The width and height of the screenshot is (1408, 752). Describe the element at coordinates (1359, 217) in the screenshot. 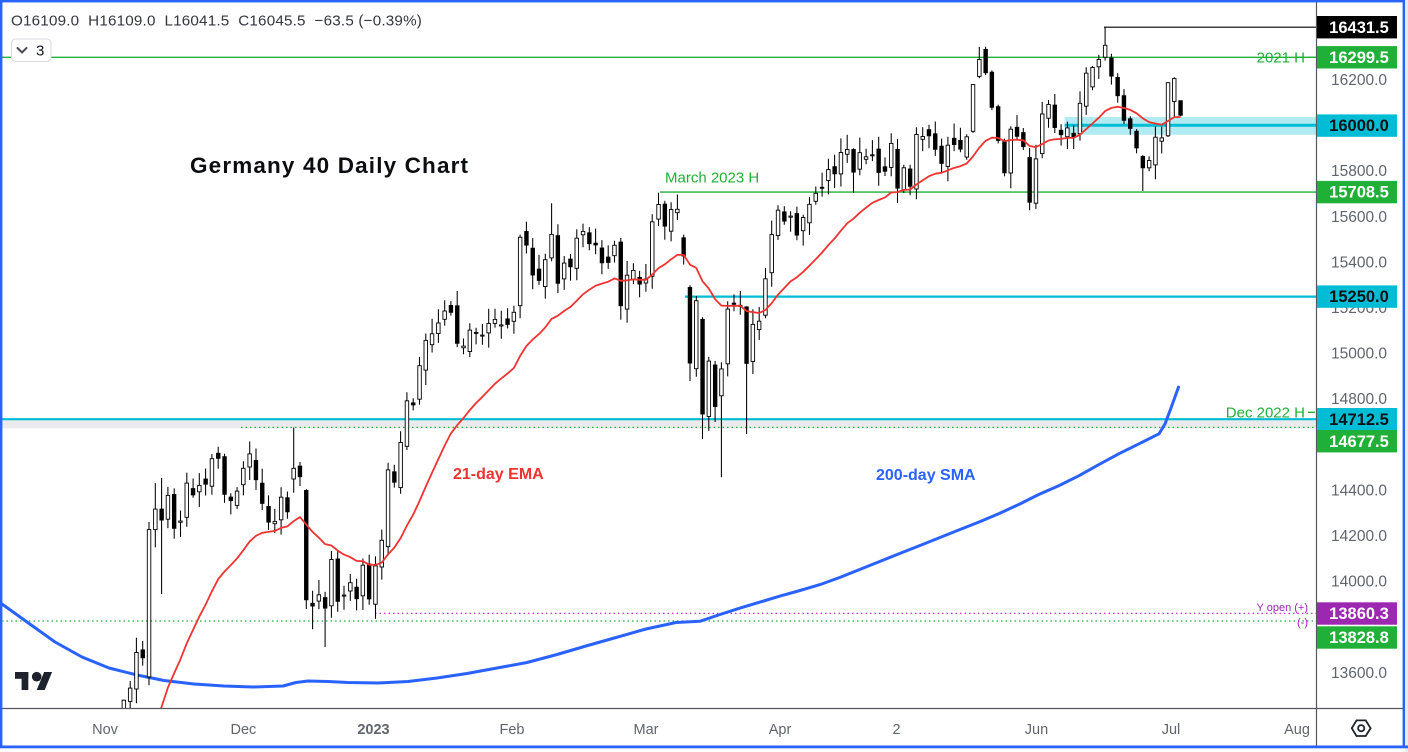

I see `svg-text: 15600.0` at that location.